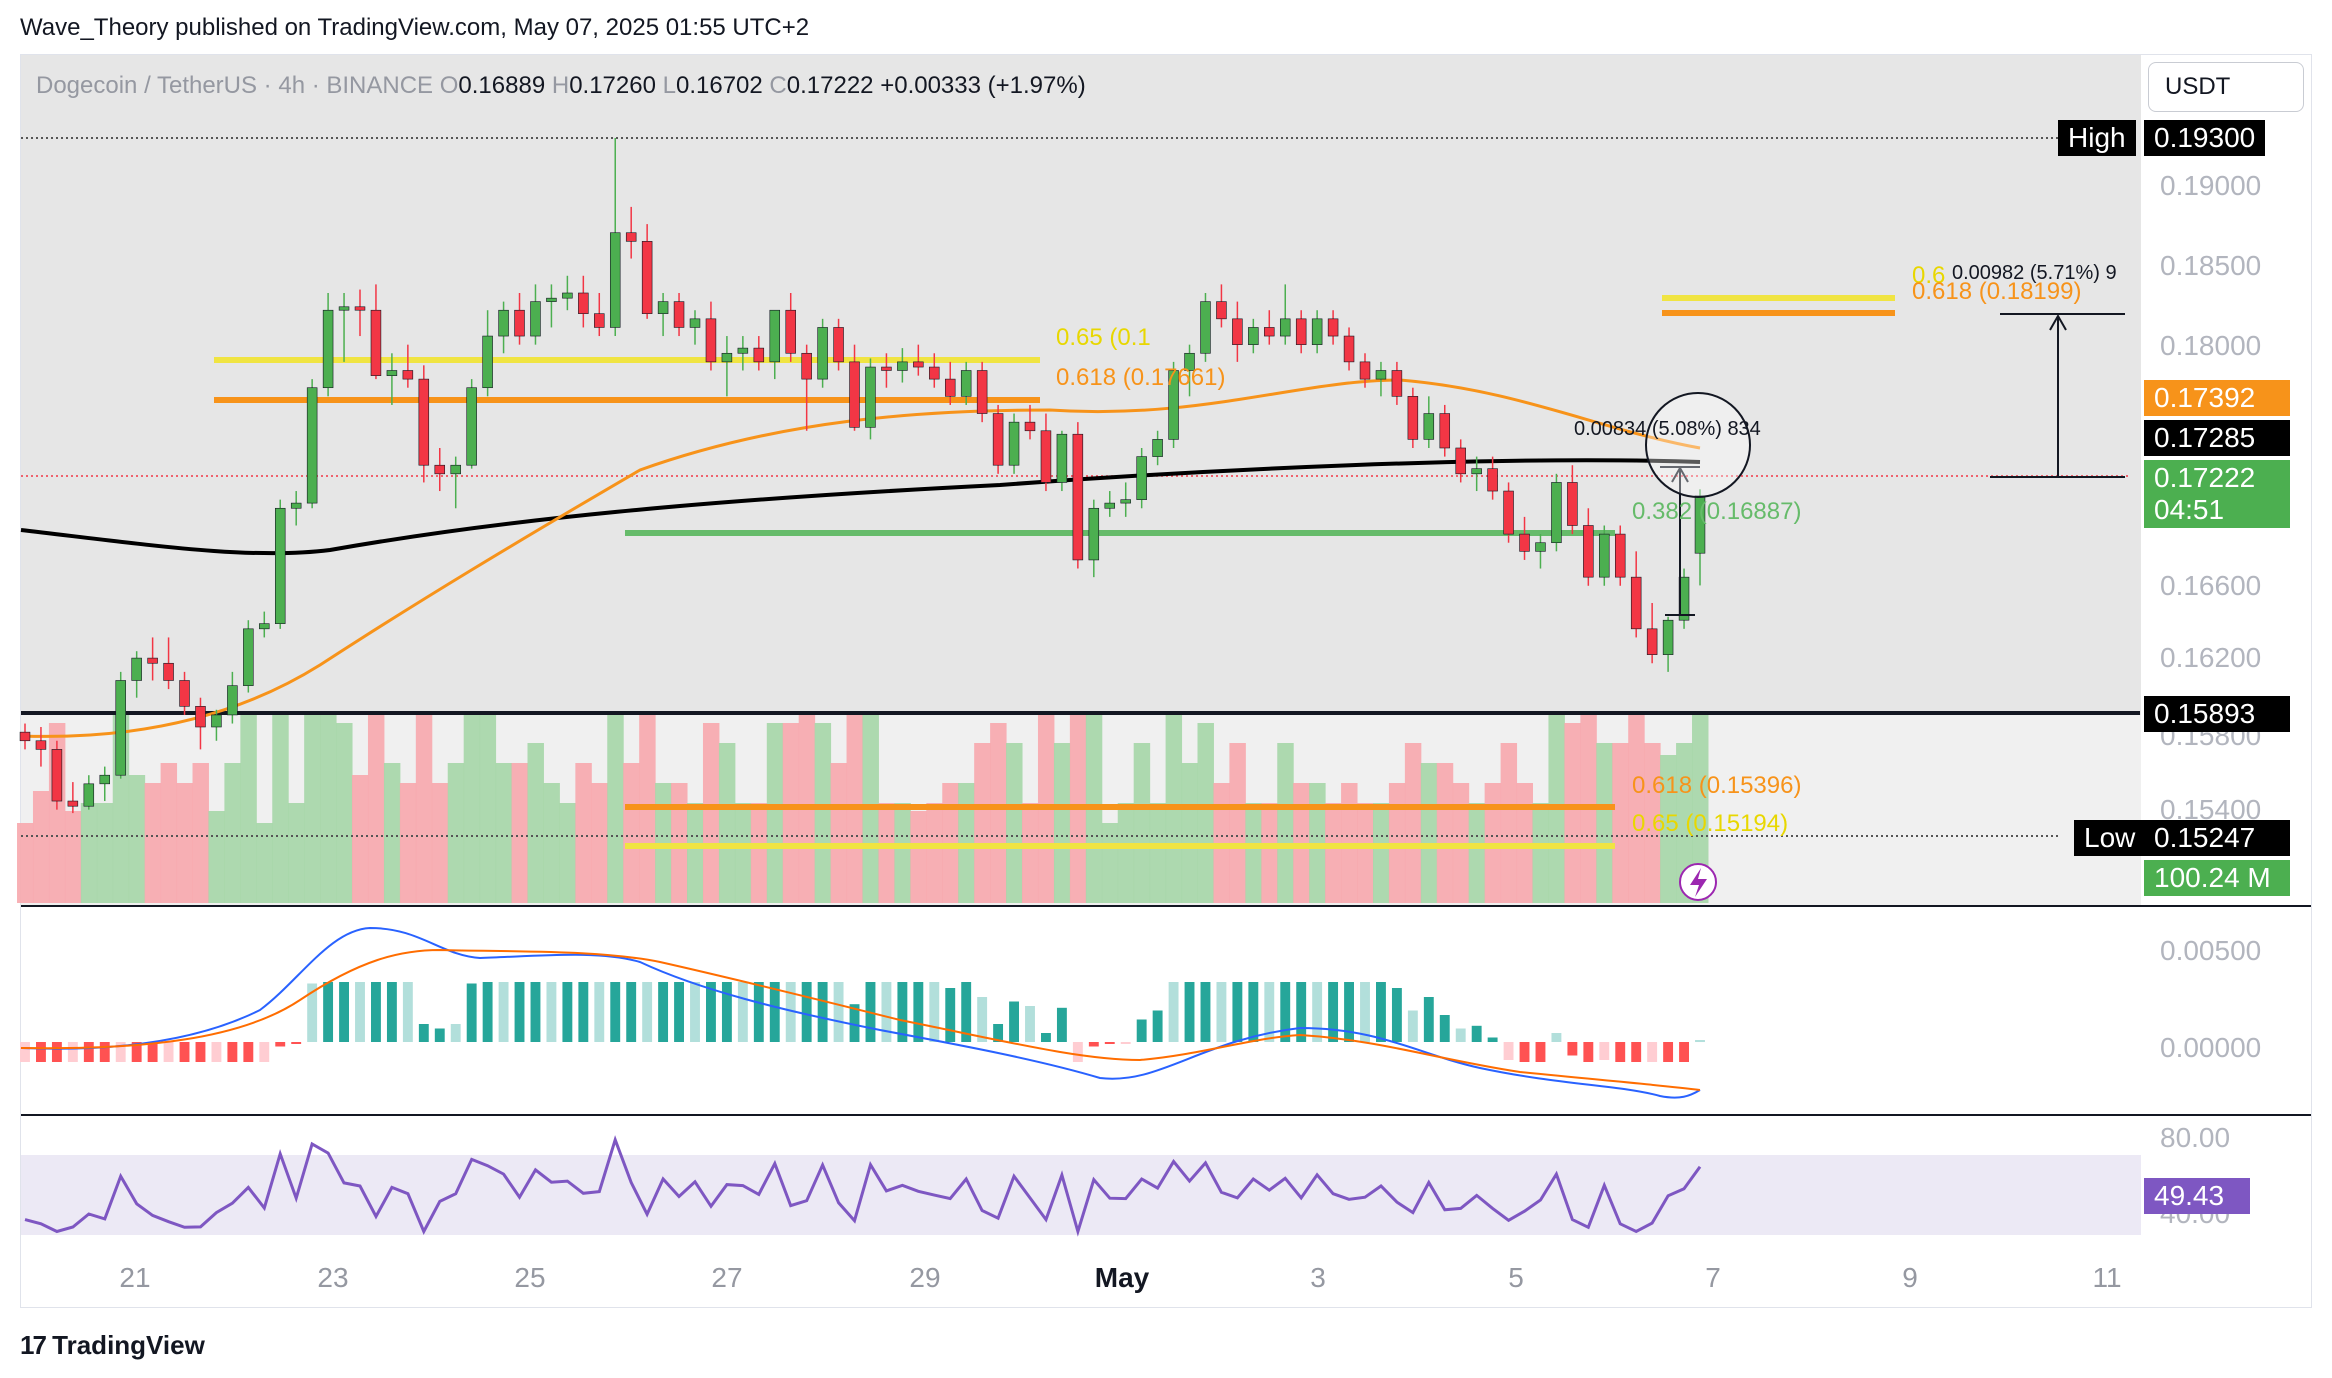  Describe the element at coordinates (1710, 823) in the screenshot. I see `fib-bottom-065-label: 0.65 (0.15194)` at that location.